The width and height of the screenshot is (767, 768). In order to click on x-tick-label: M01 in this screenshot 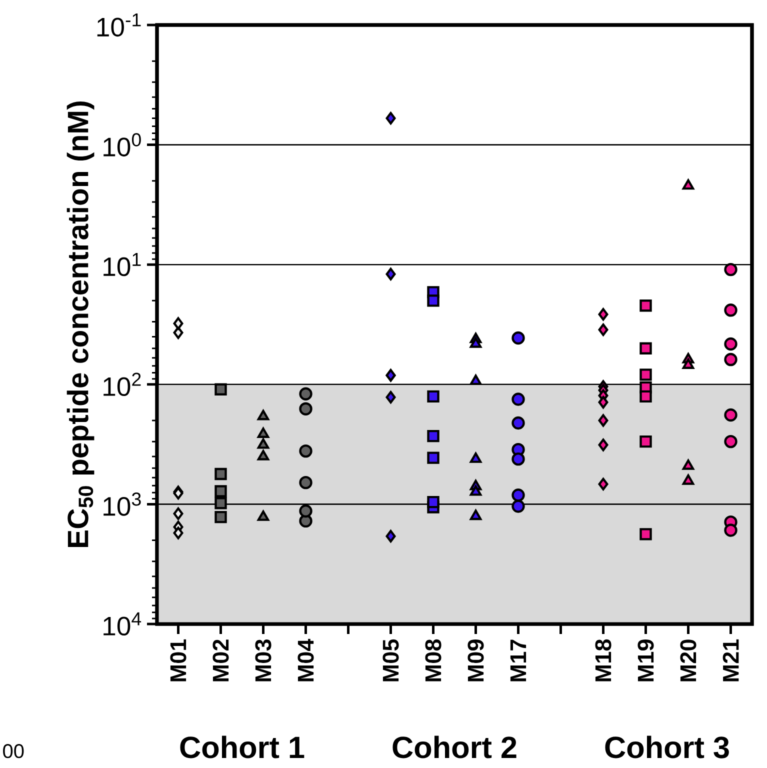, I will do `click(178, 660)`.